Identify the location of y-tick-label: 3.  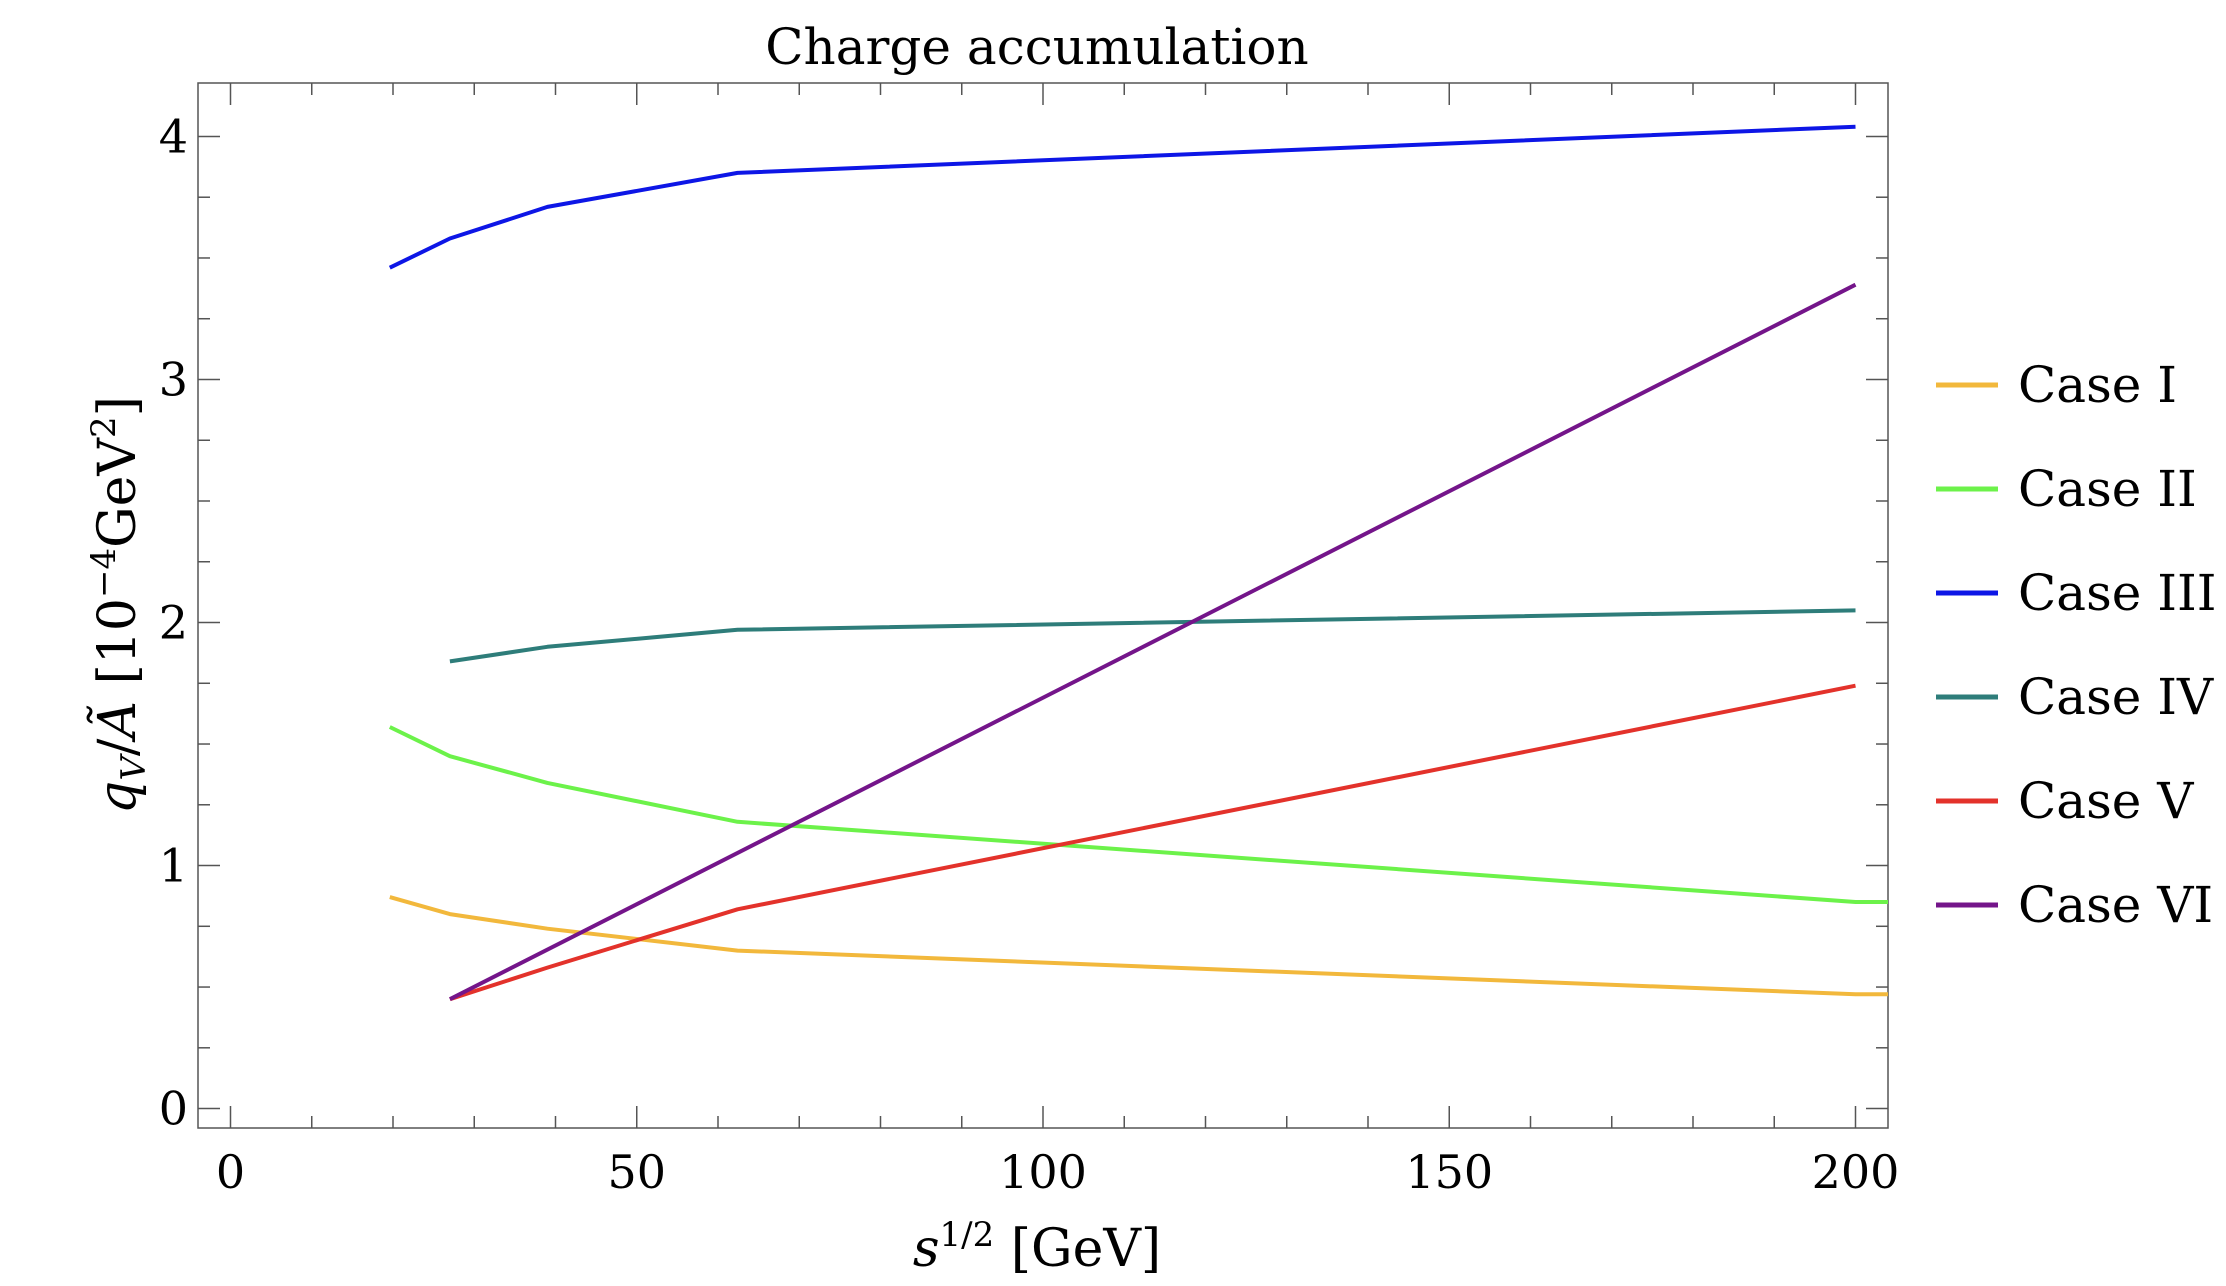
(173, 379).